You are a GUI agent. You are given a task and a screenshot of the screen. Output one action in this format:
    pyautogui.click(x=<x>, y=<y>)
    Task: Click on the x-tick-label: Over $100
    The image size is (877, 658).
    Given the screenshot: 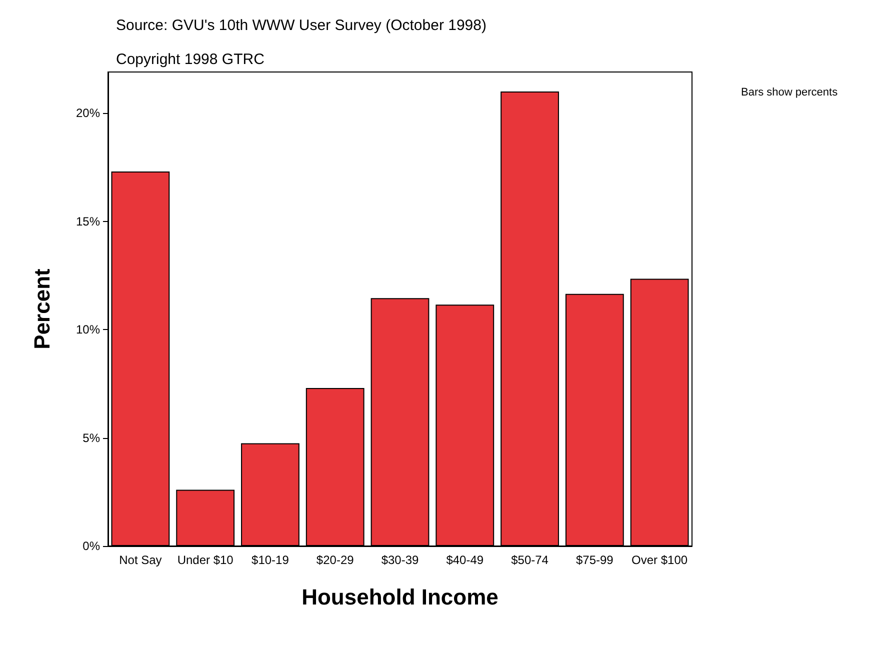 What is the action you would take?
    pyautogui.click(x=660, y=560)
    